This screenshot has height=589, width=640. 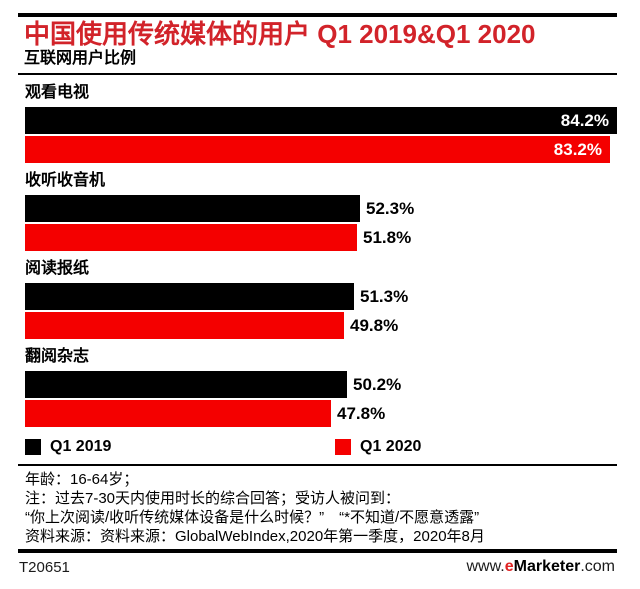 I want to click on website-link: www.eMarketer.com, so click(x=540, y=567).